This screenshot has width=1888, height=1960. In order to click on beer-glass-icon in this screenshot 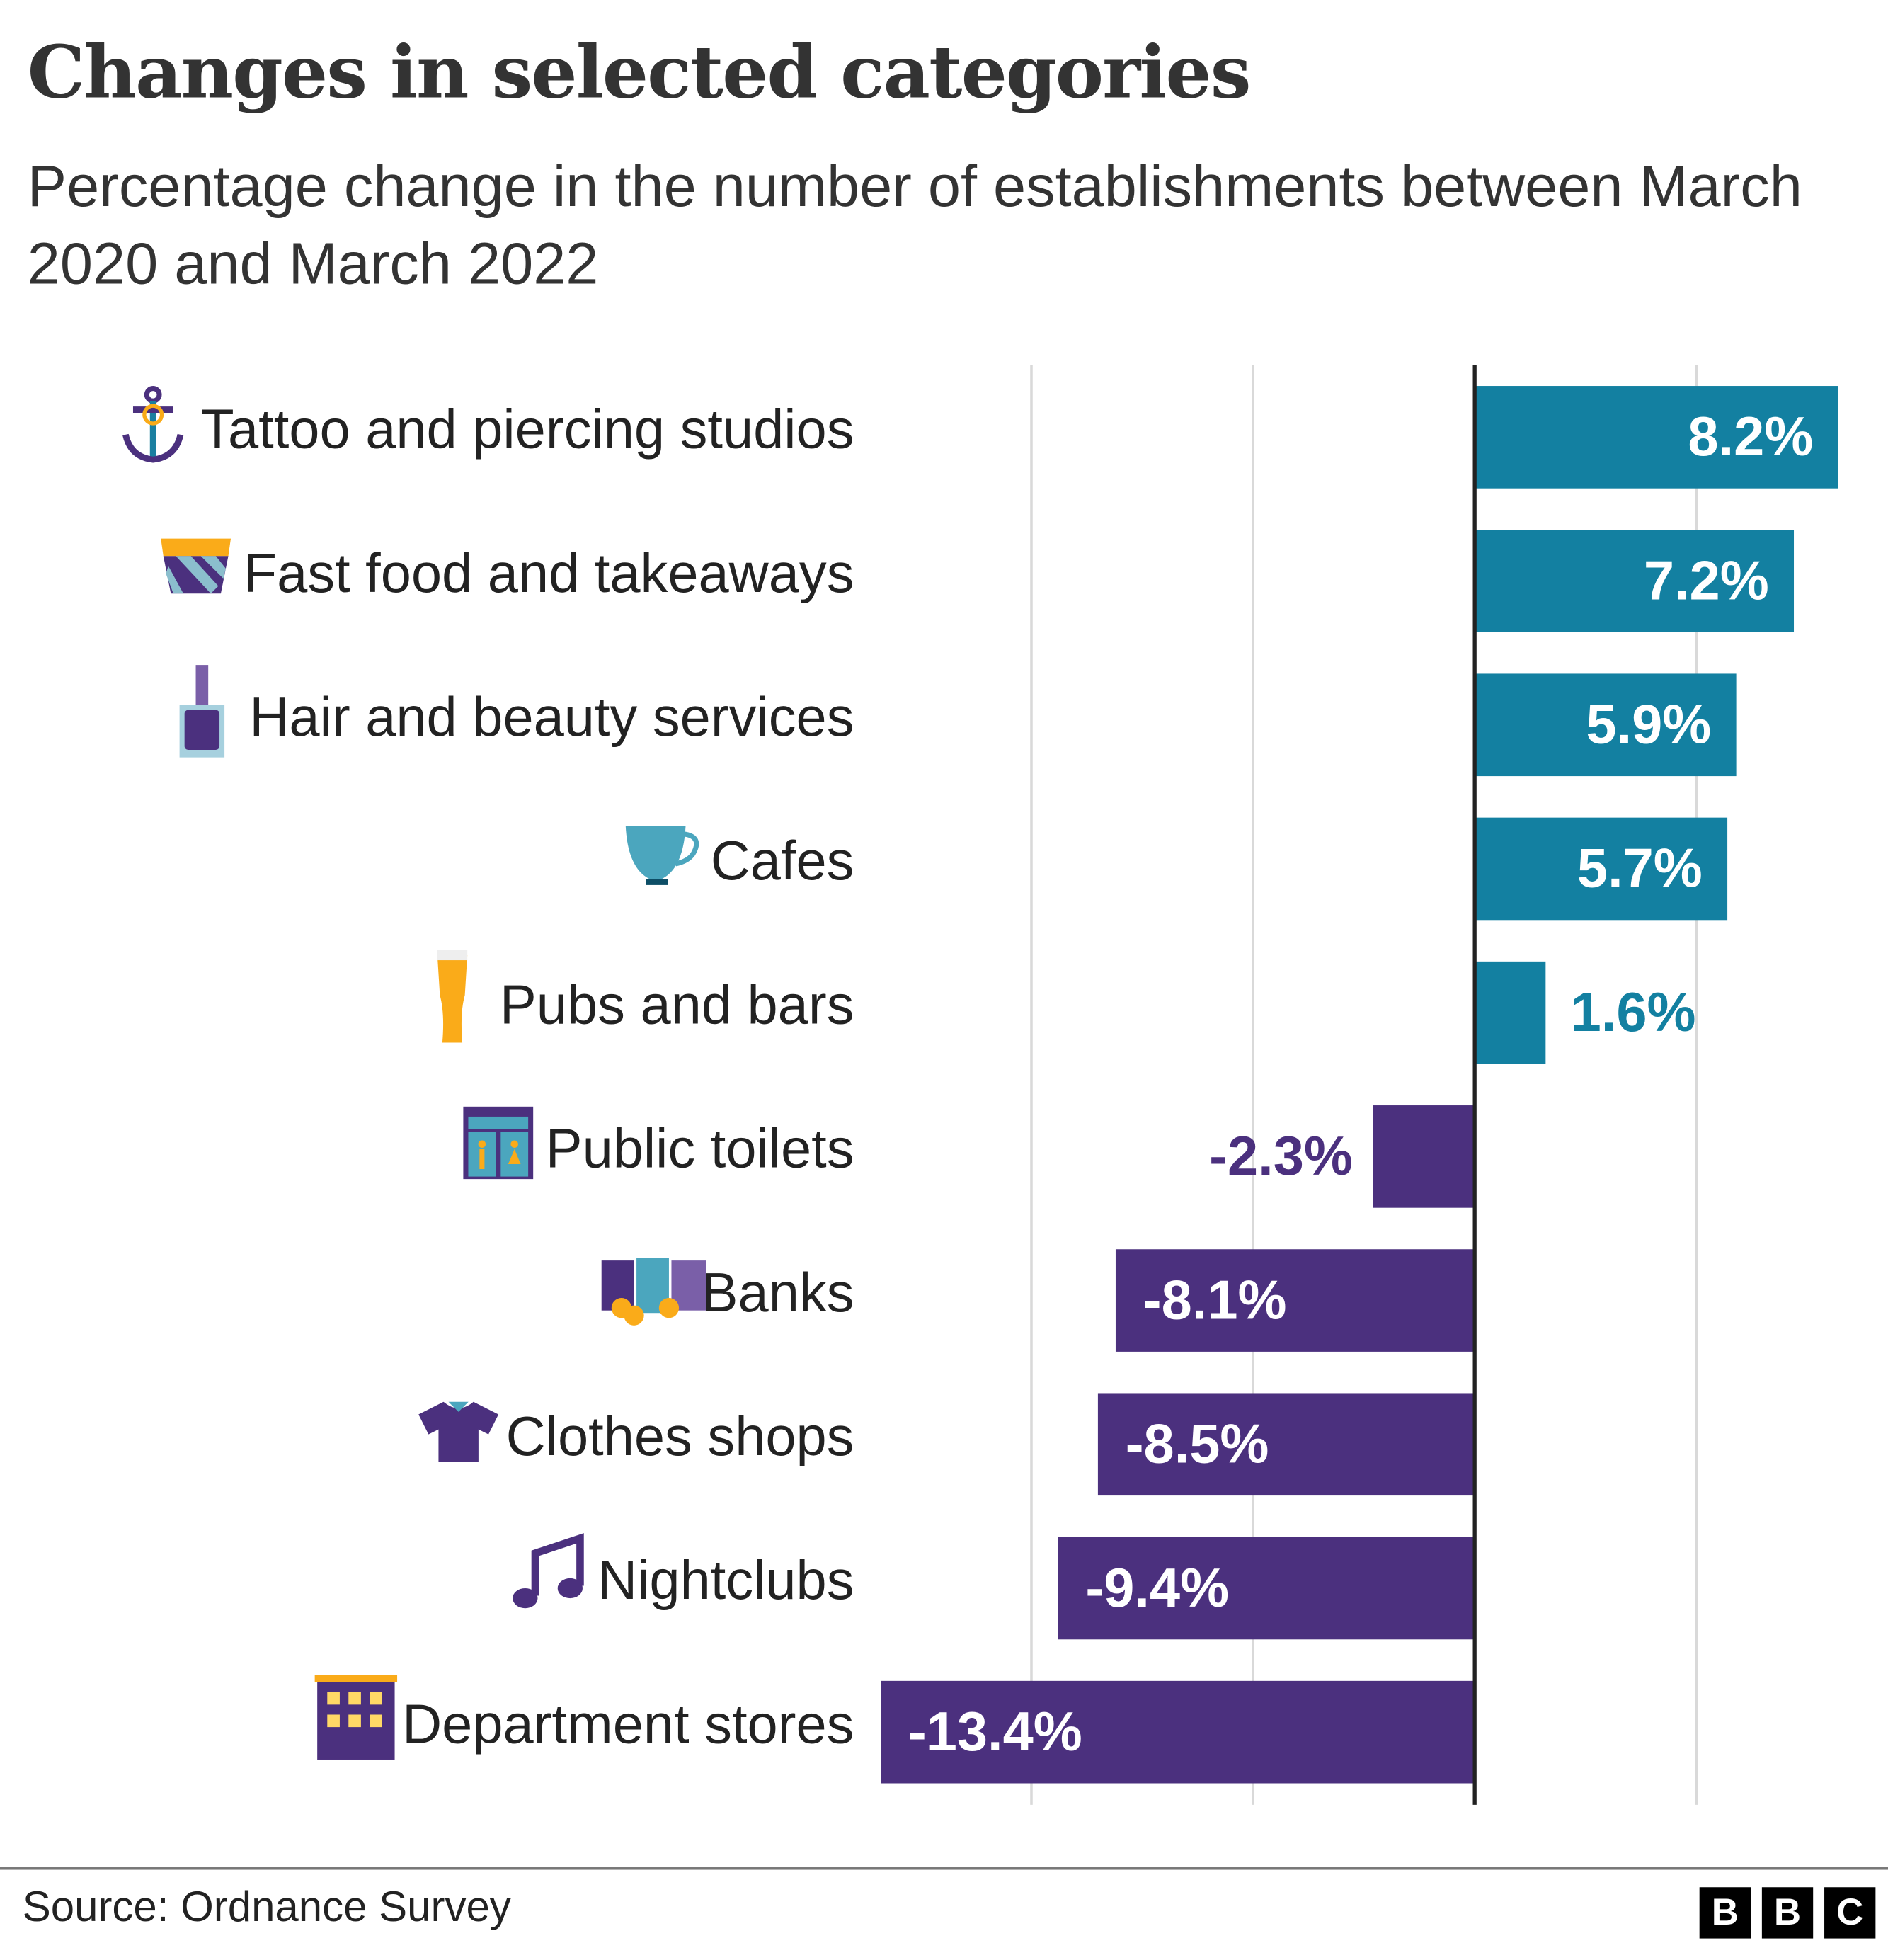, I will do `click(453, 996)`.